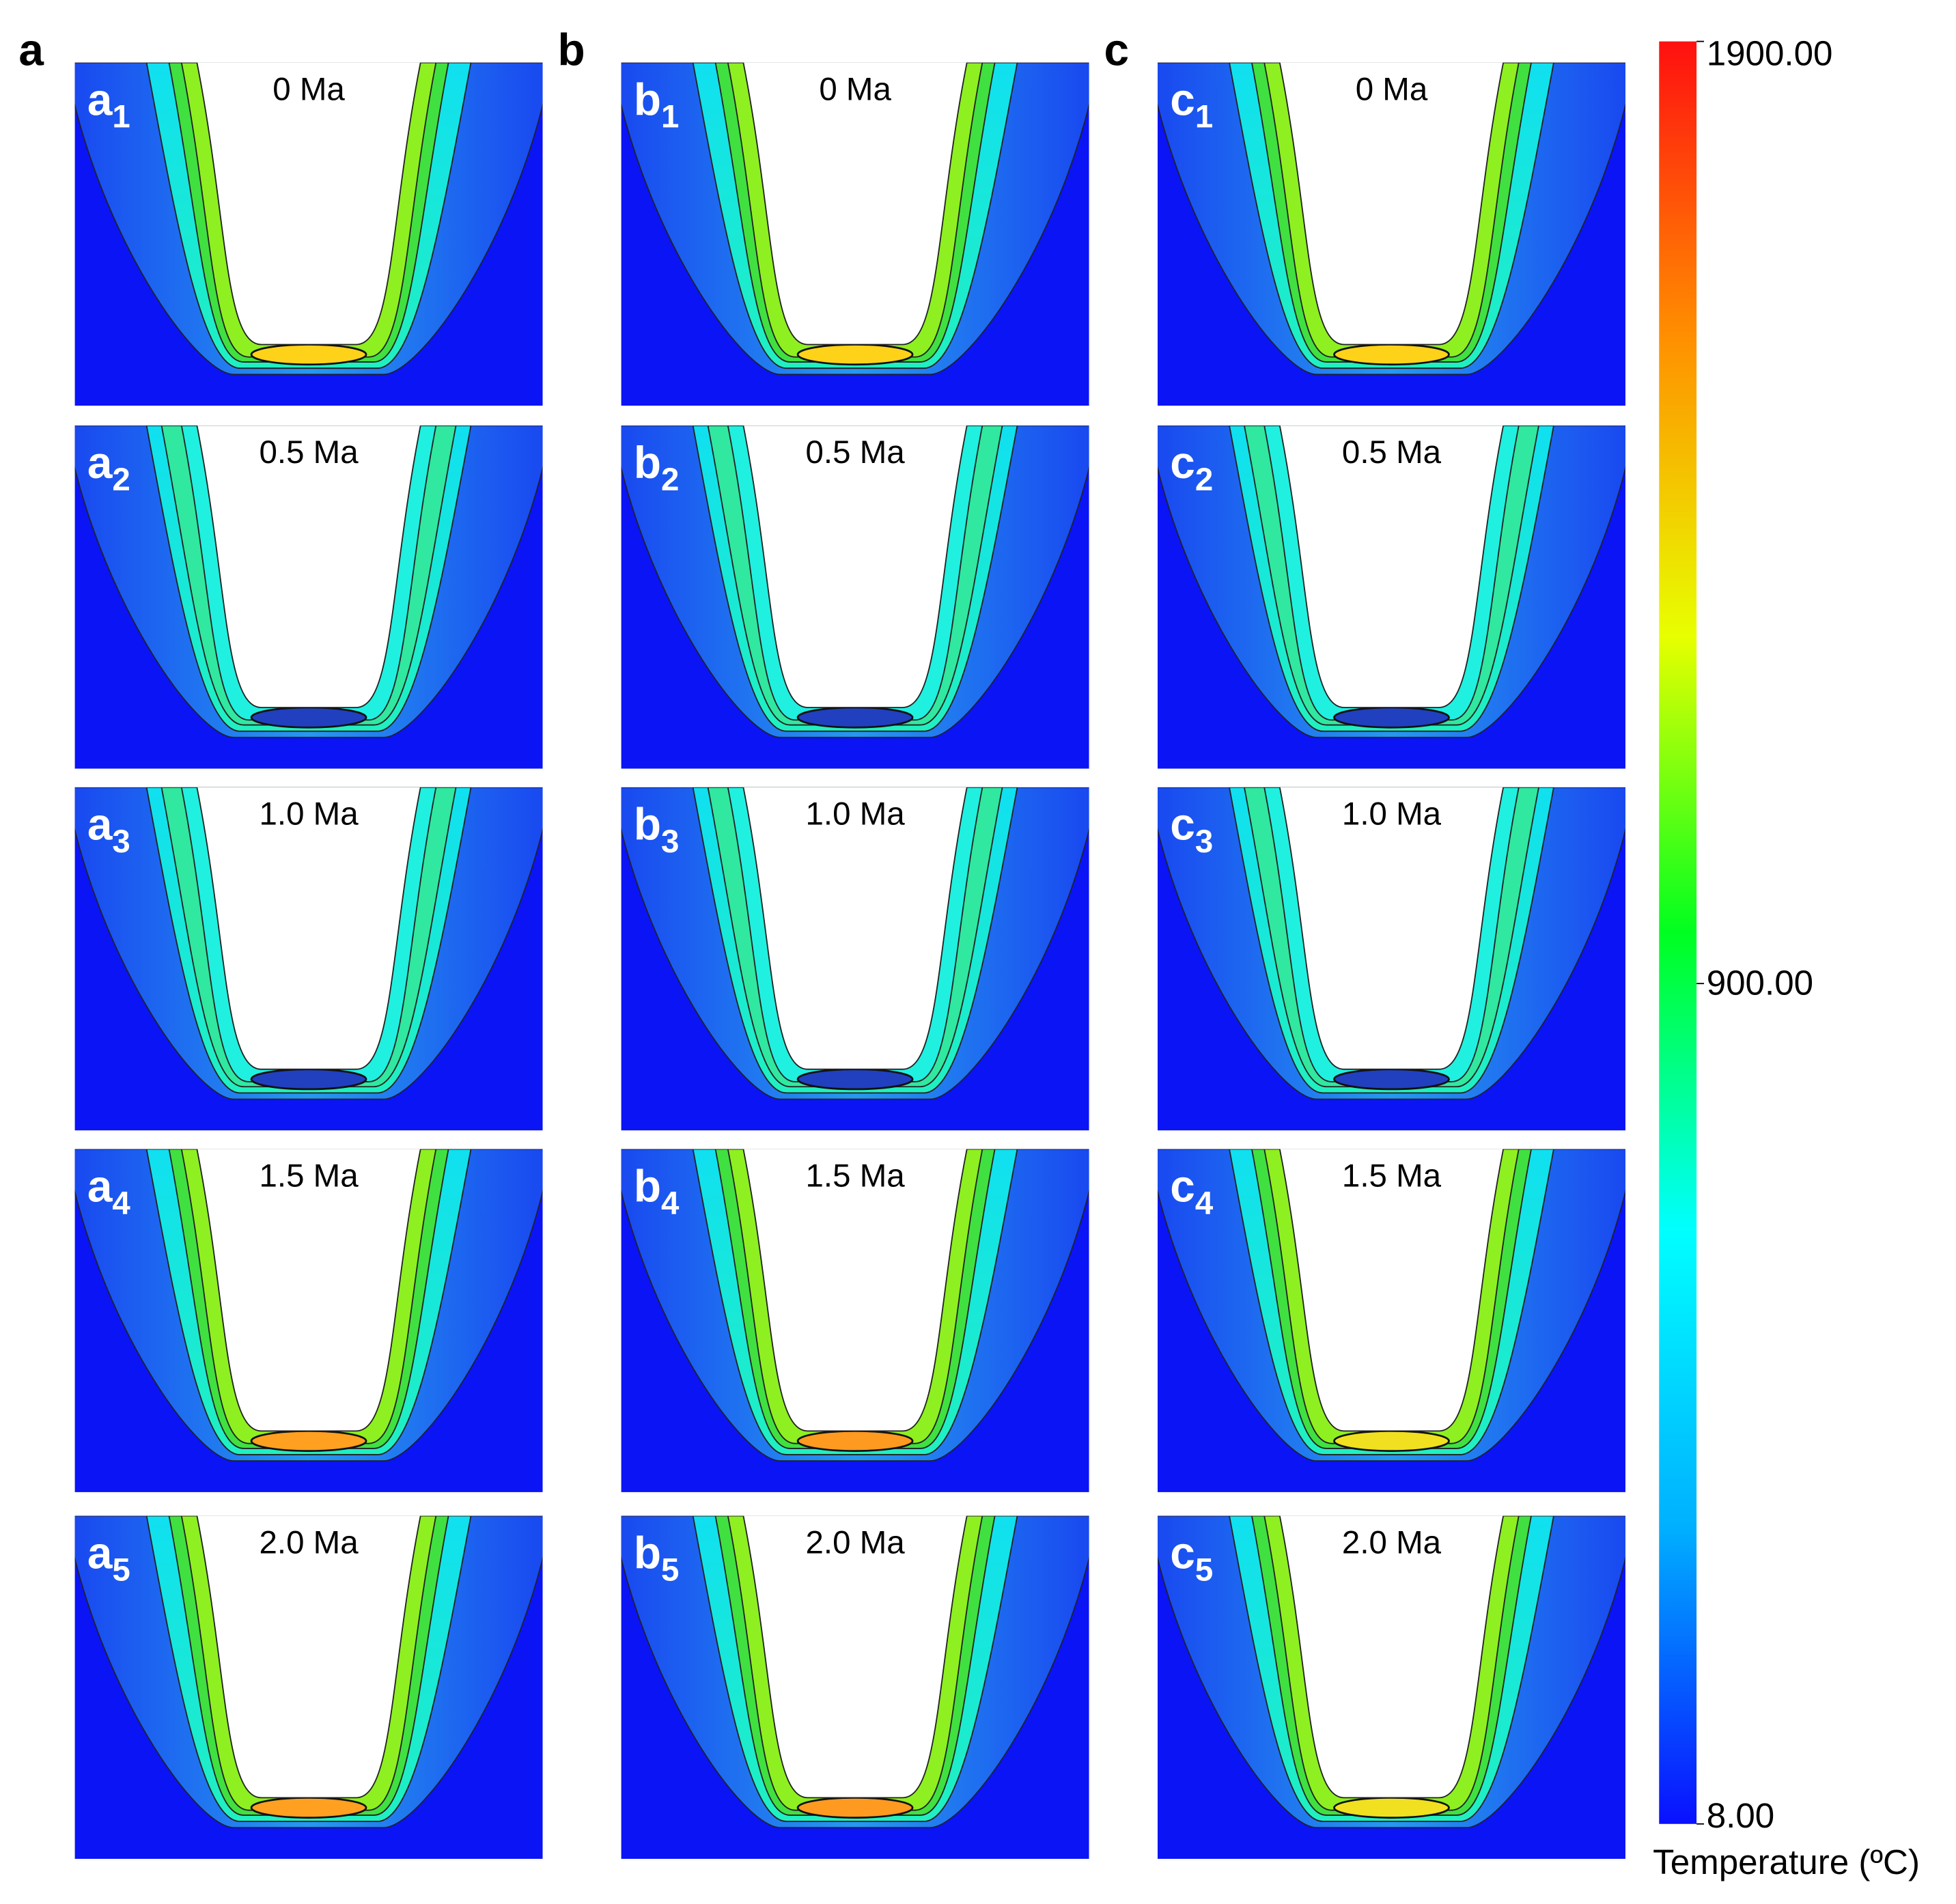  I want to click on panel: 0 Ma c1, so click(1391, 234).